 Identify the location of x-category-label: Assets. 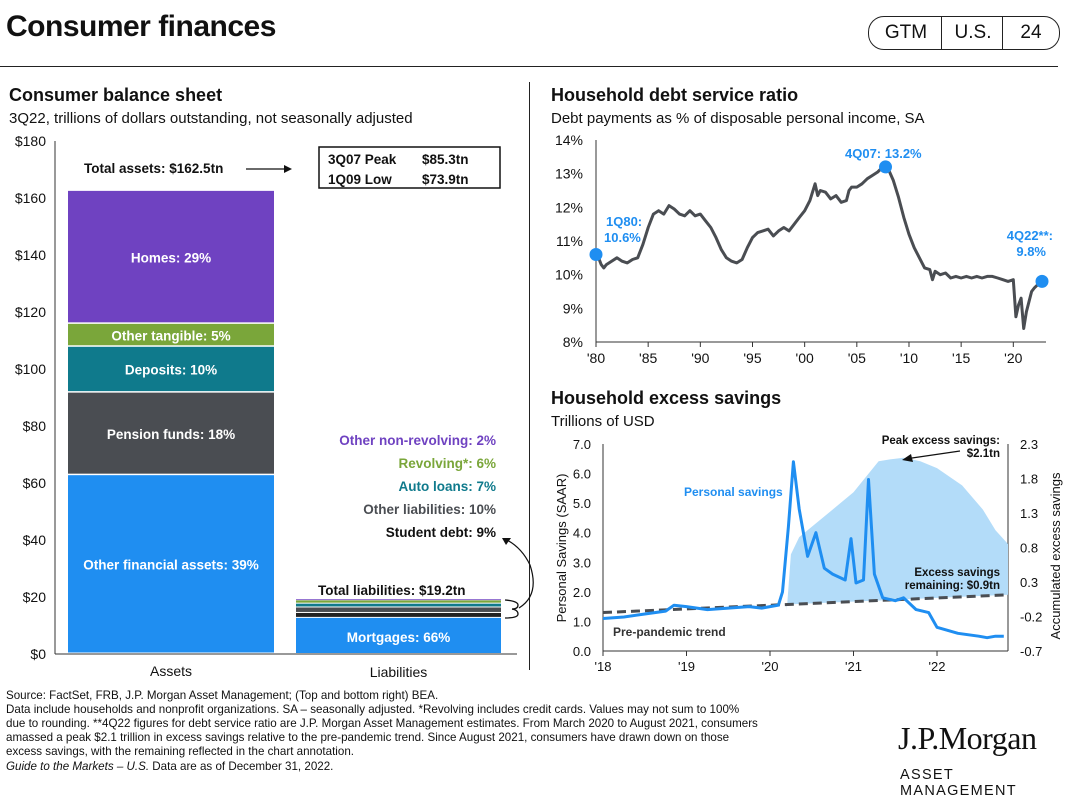
(171, 671).